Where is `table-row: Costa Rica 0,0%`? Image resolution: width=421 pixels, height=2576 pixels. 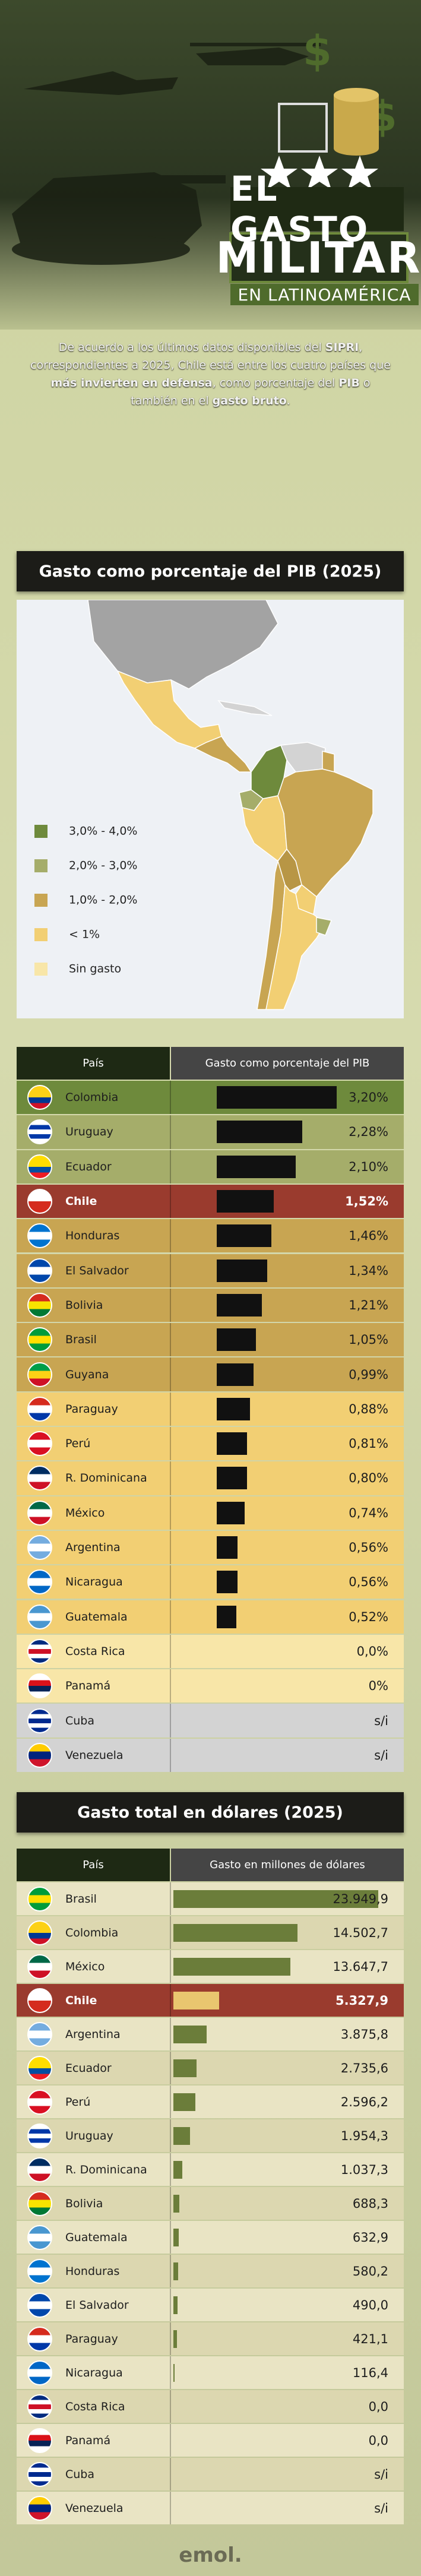
table-row: Costa Rica 0,0% is located at coordinates (210, 1651).